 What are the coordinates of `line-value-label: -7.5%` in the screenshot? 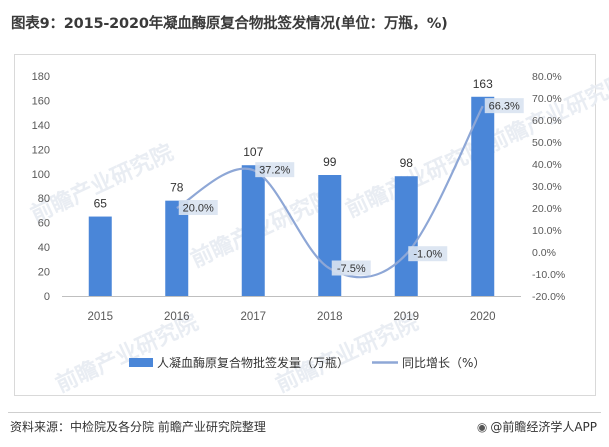 It's located at (351, 269).